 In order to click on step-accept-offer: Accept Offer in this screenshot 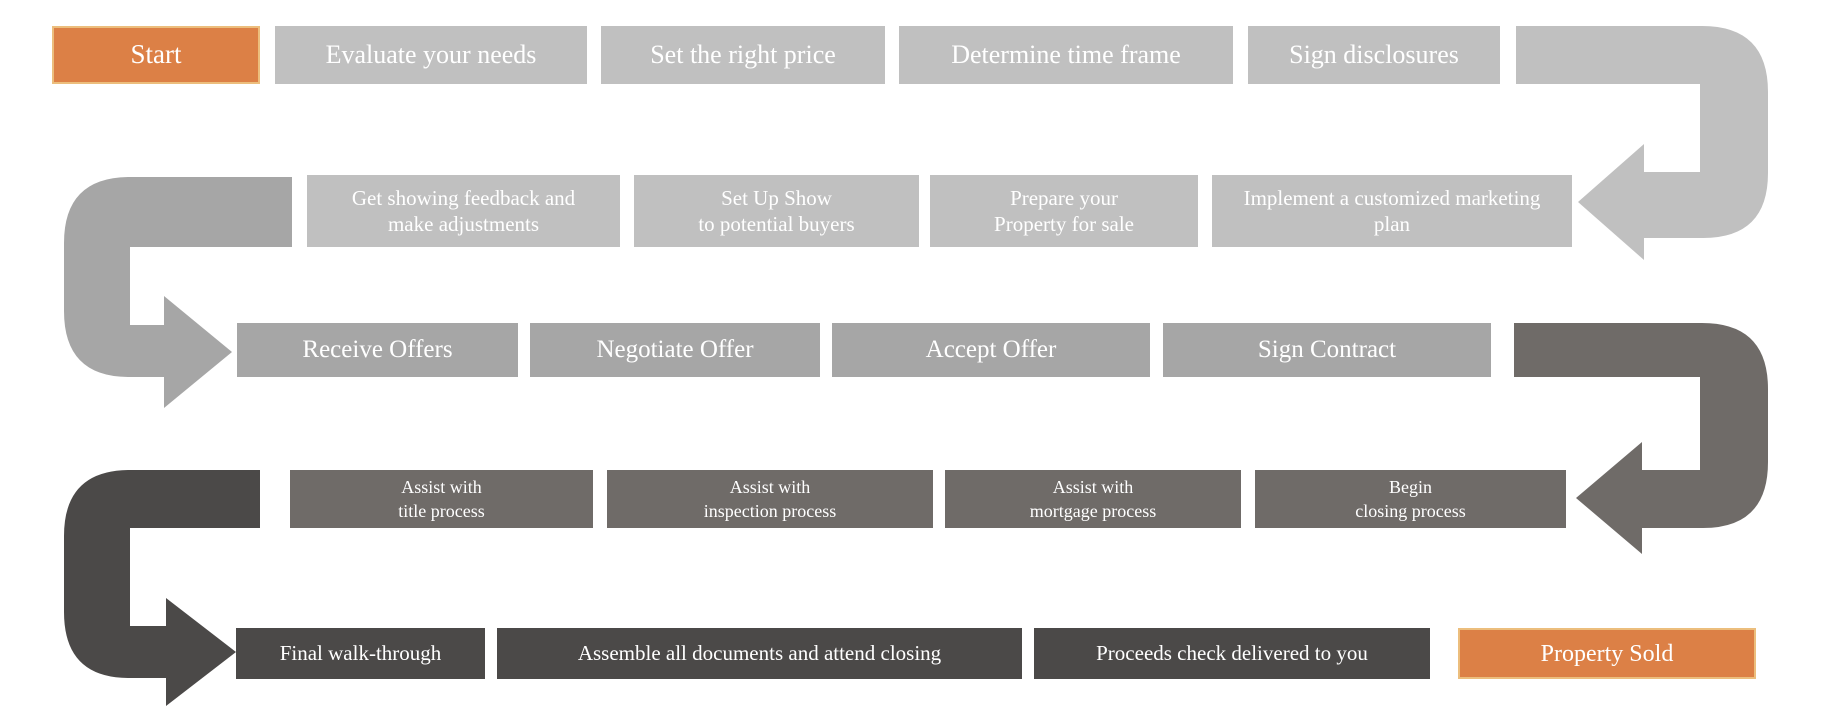, I will do `click(991, 350)`.